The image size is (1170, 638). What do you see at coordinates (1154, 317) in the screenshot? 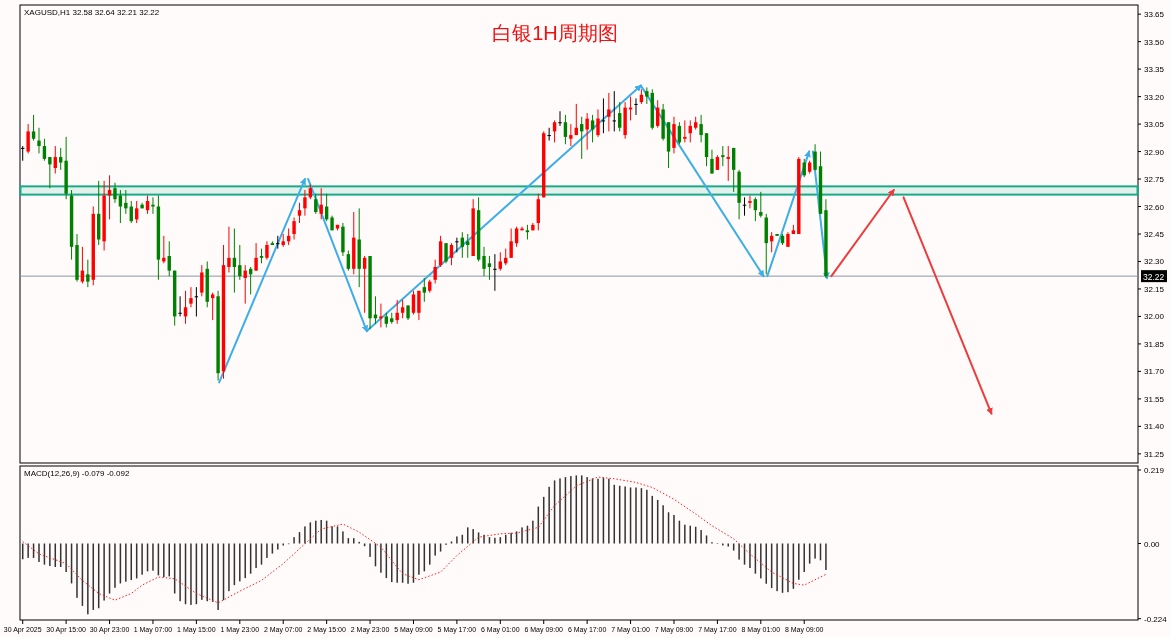
I see `y-tick-label: 32.00` at bounding box center [1154, 317].